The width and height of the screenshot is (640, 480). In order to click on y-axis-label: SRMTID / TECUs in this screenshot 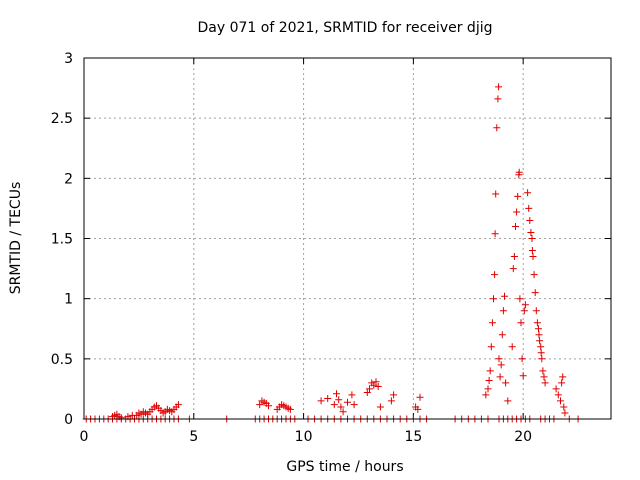, I will do `click(16, 238)`.